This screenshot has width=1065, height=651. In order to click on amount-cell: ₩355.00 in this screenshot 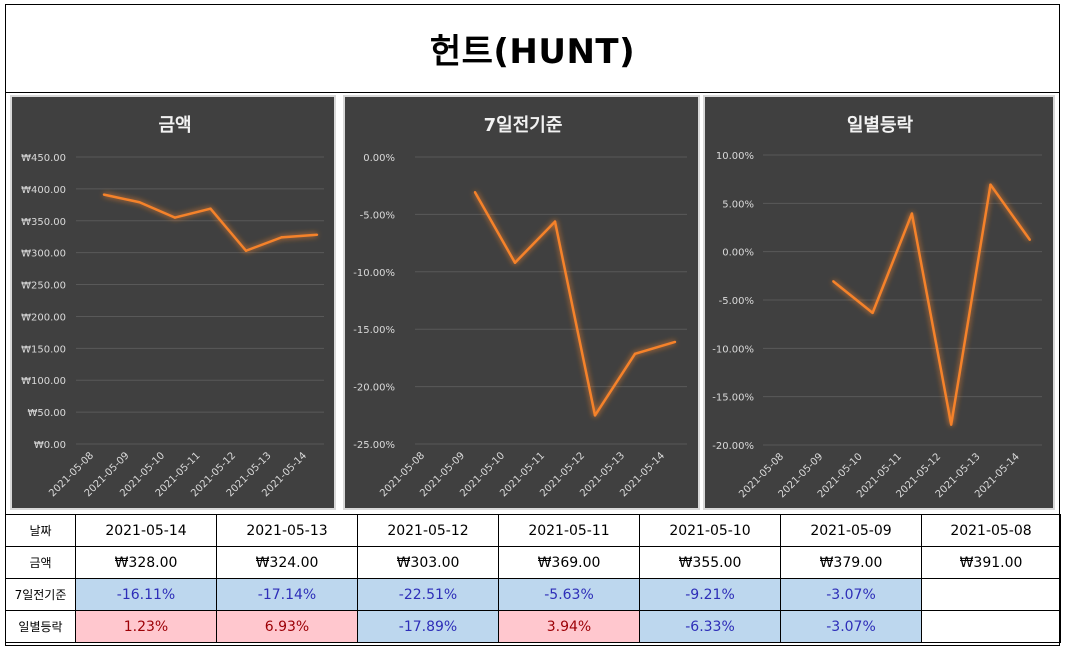, I will do `click(710, 562)`.